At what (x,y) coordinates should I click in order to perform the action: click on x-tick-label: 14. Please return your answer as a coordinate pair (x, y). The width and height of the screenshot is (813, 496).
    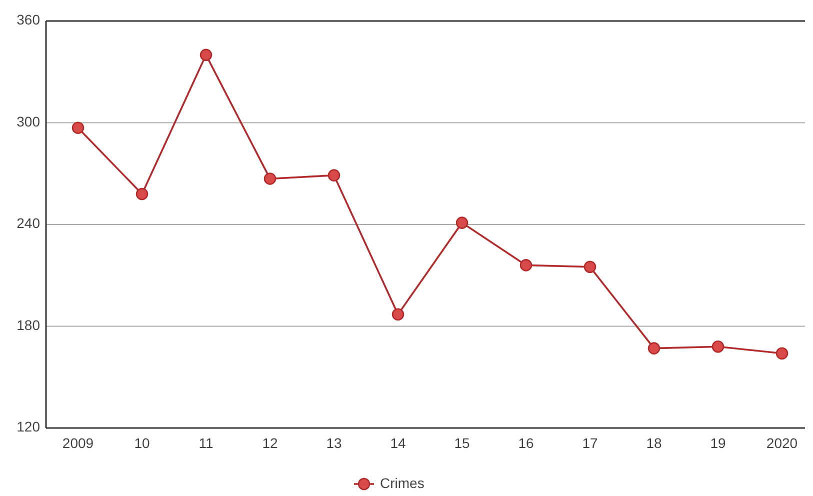
    Looking at the image, I should click on (398, 443).